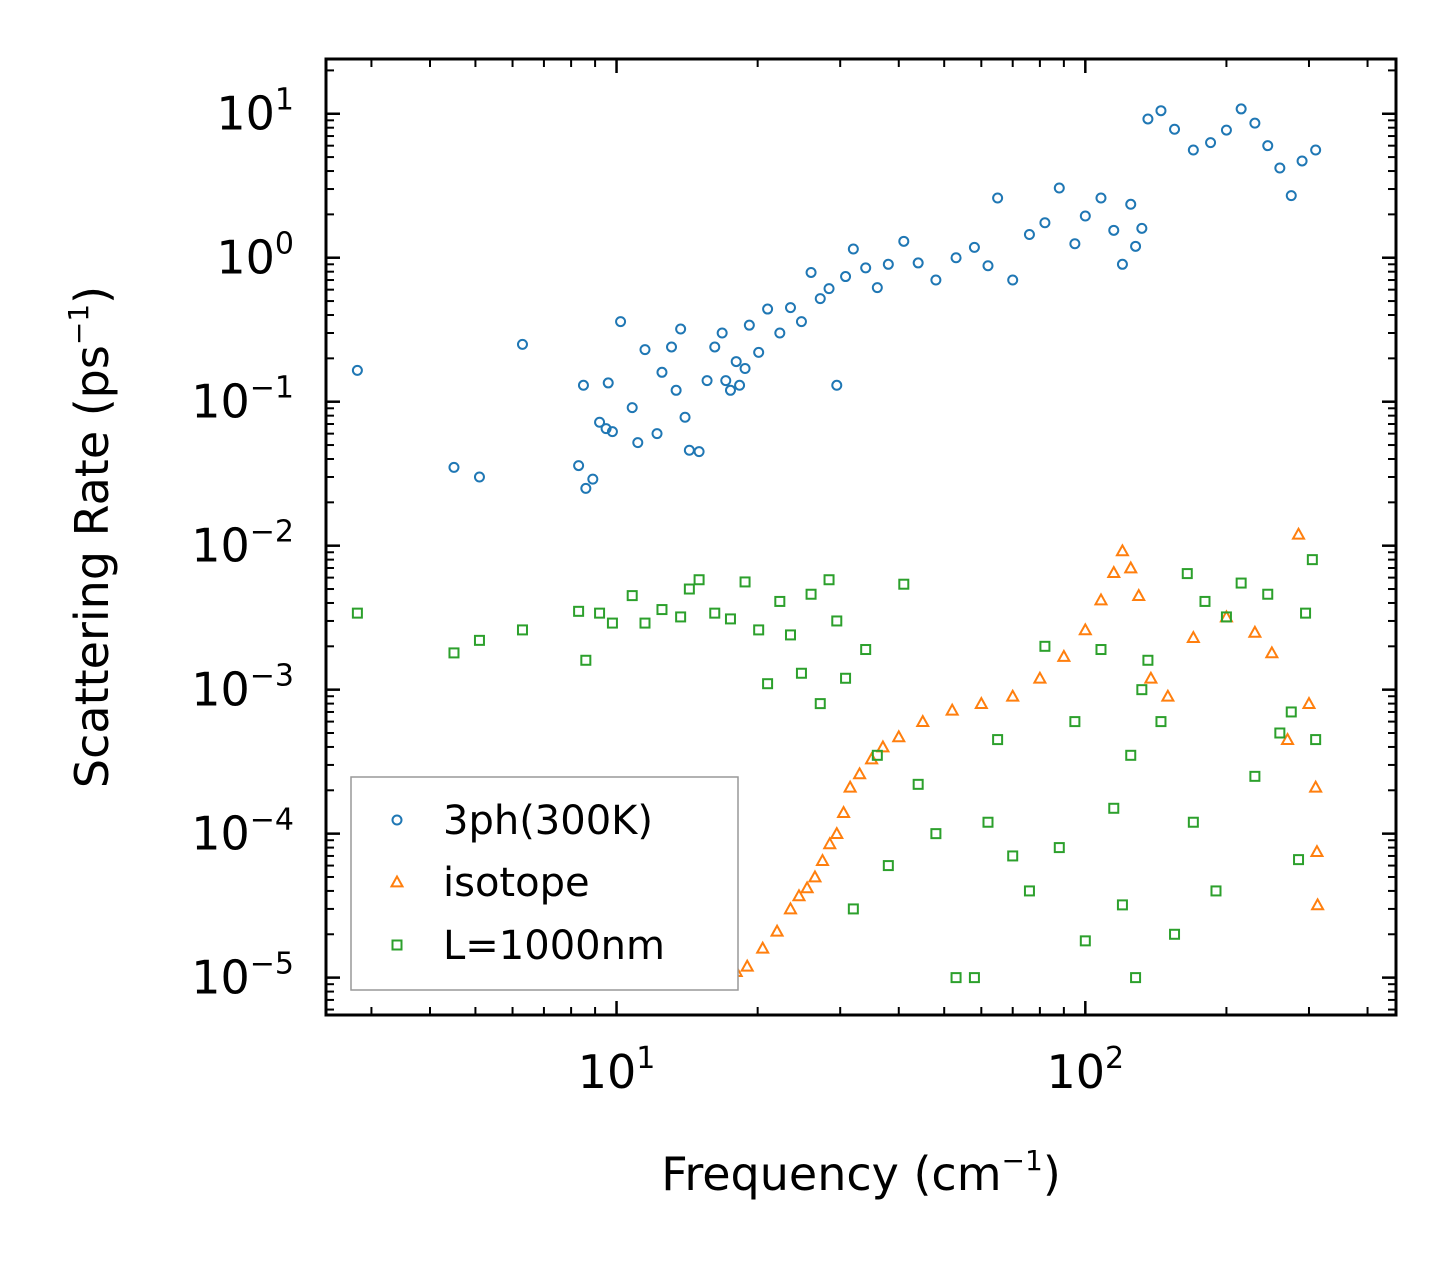 This screenshot has height=1265, width=1455. I want to click on y-tick-label-0: 10¹, so click(255, 112).